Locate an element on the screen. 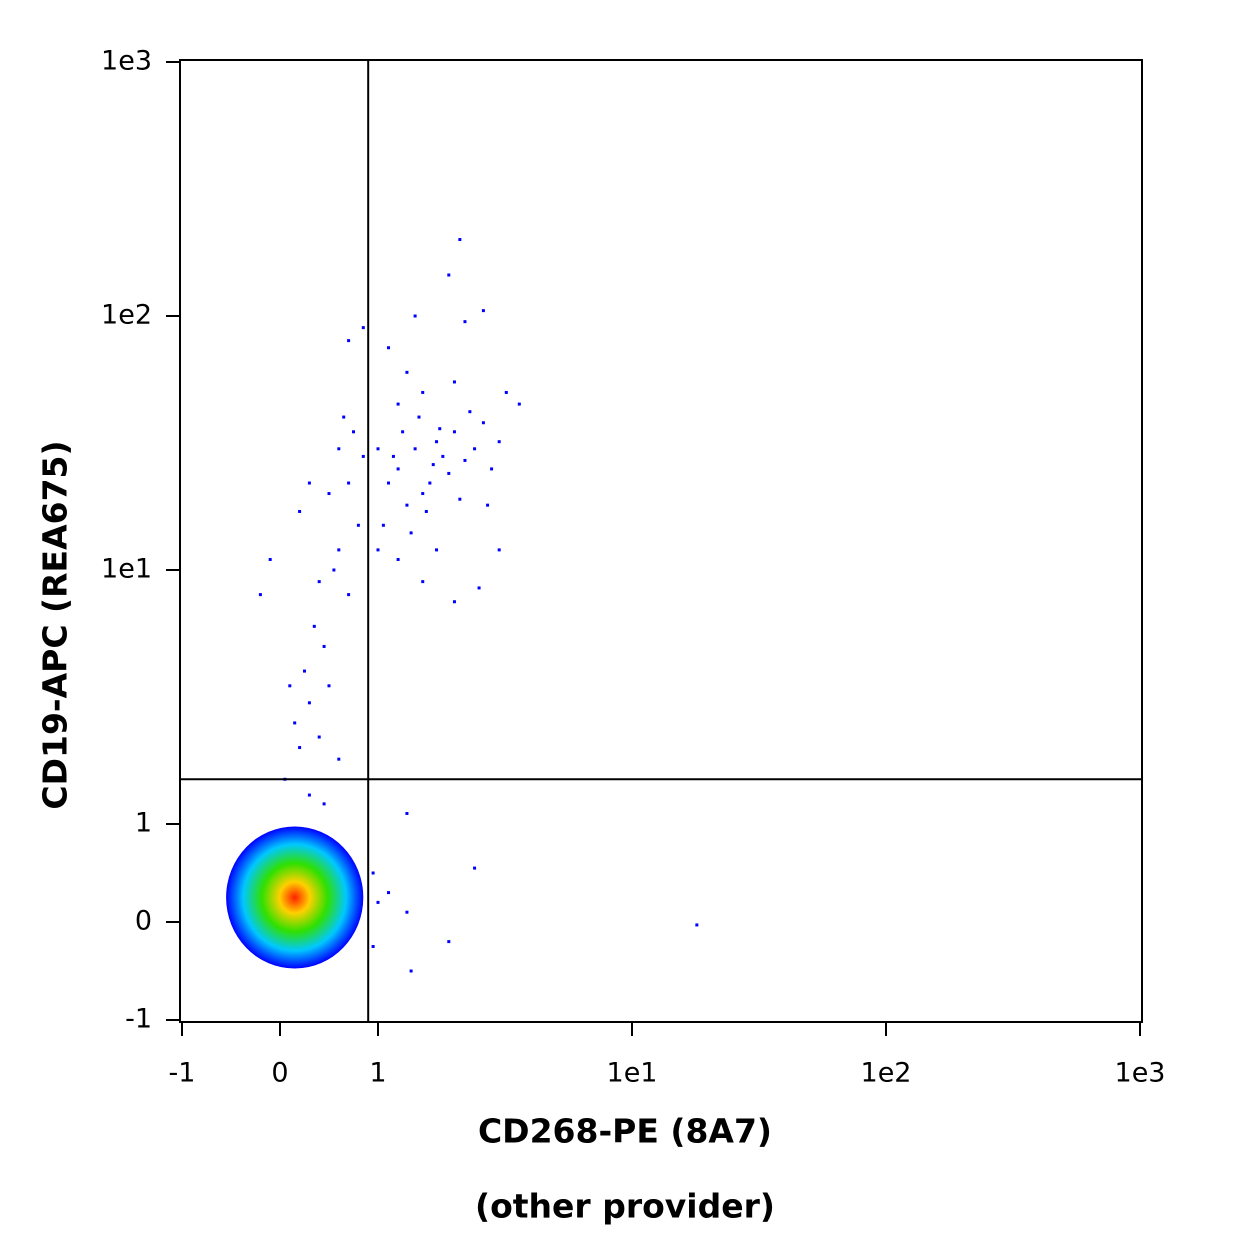  y-tick-label: 1e2 is located at coordinates (126, 315).